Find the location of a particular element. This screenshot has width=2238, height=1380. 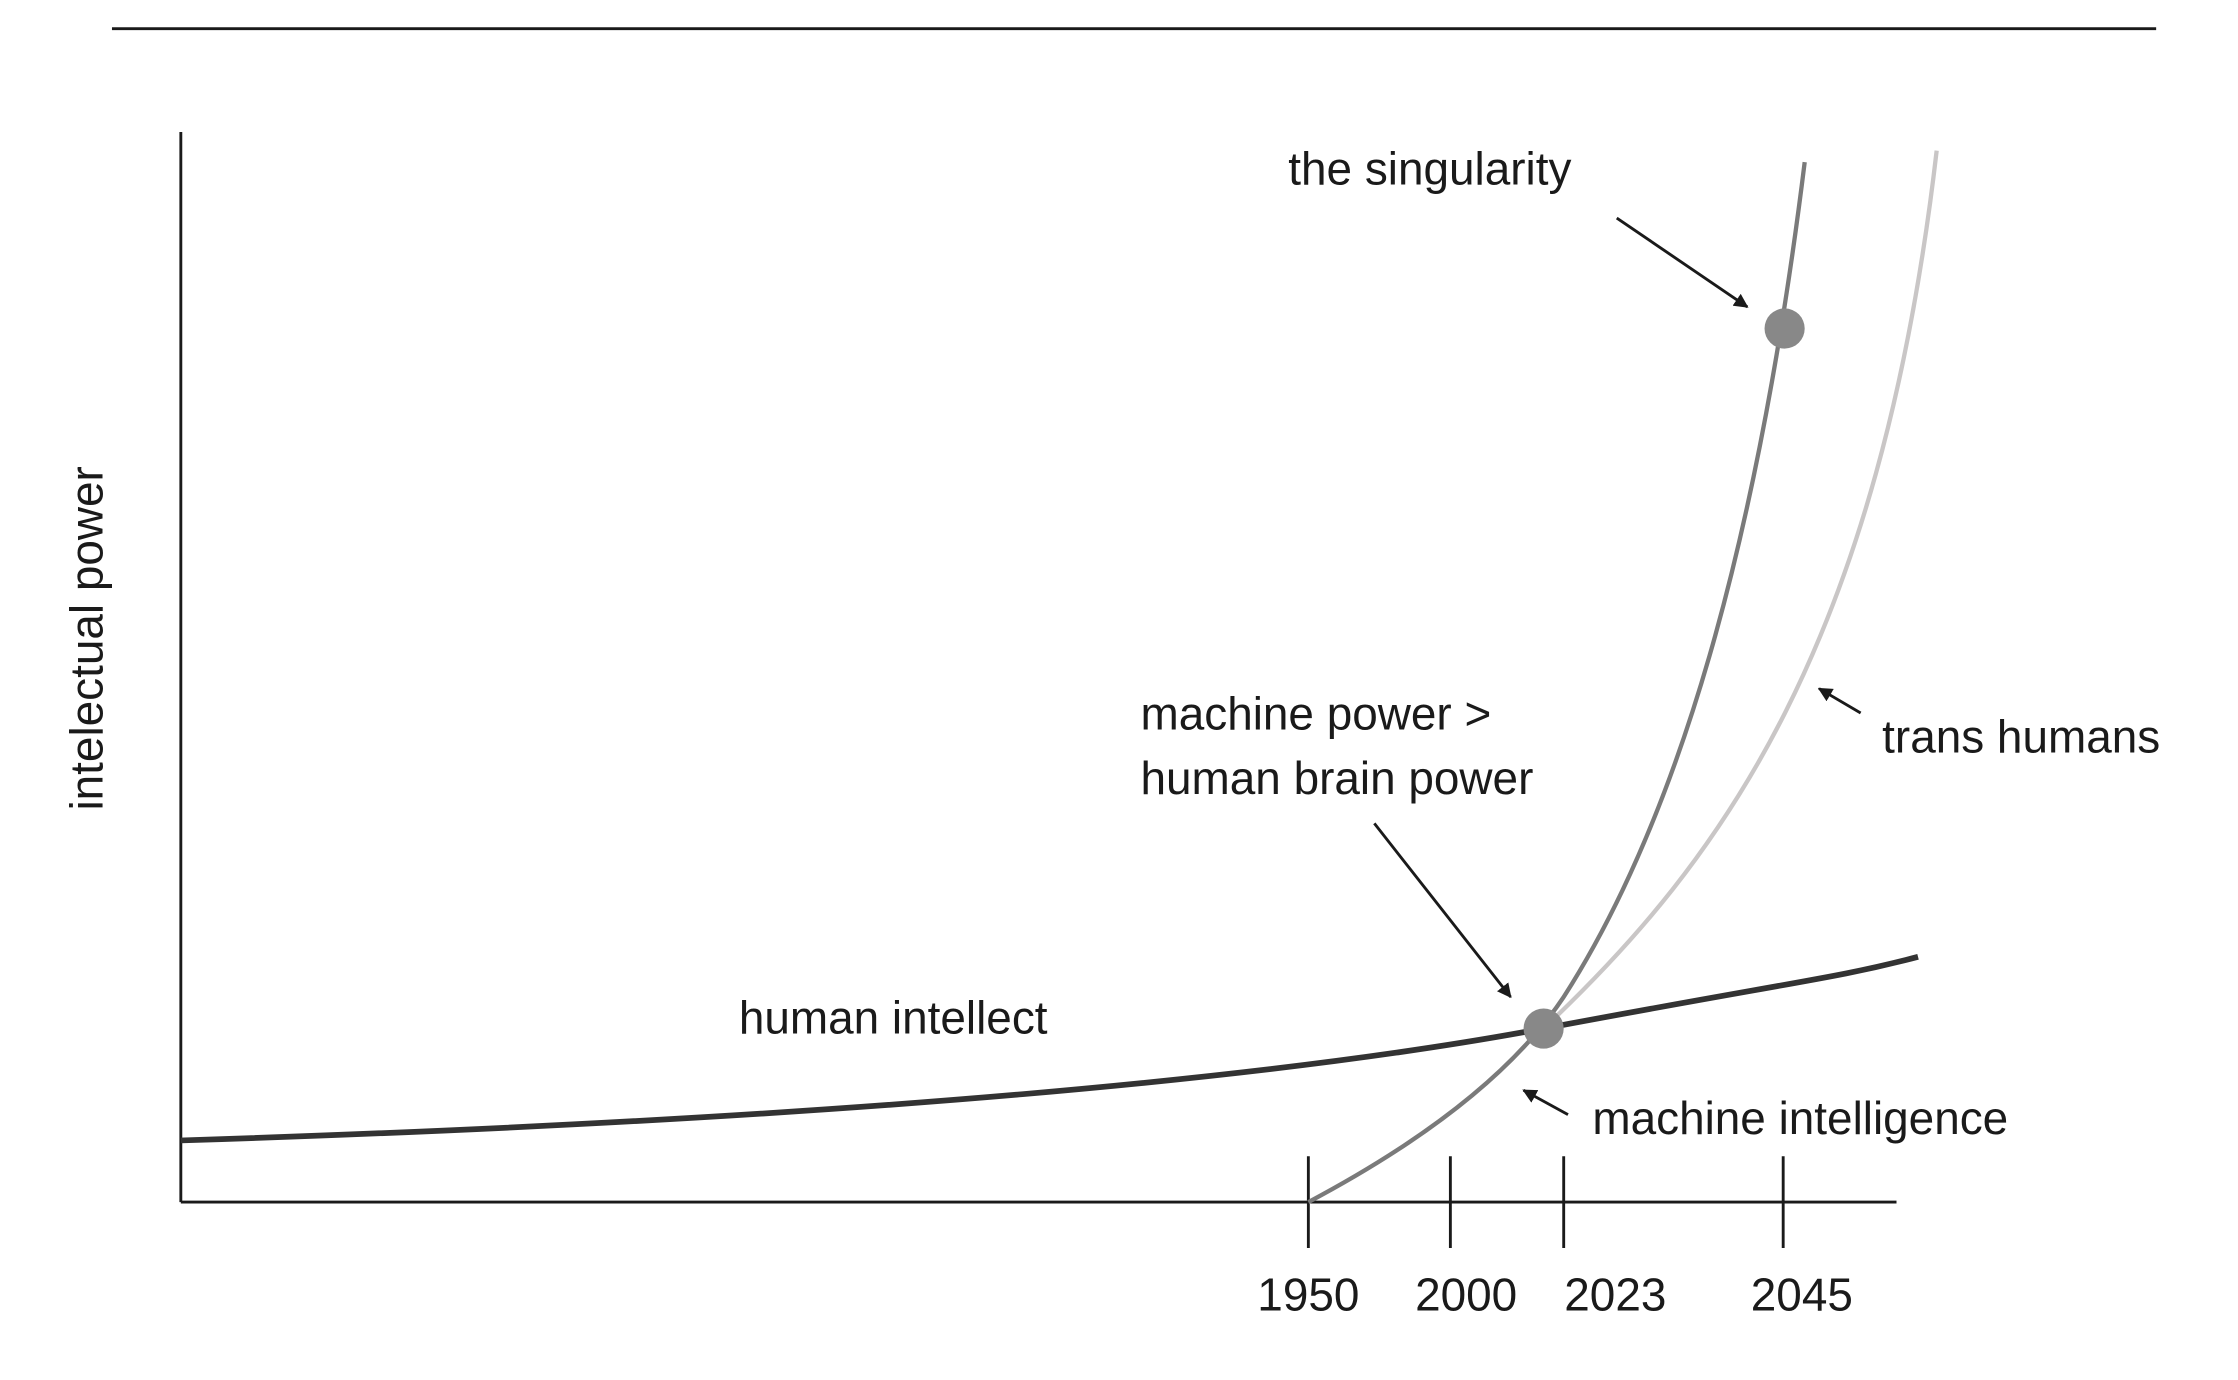

singularity-dot is located at coordinates (1784, 328).